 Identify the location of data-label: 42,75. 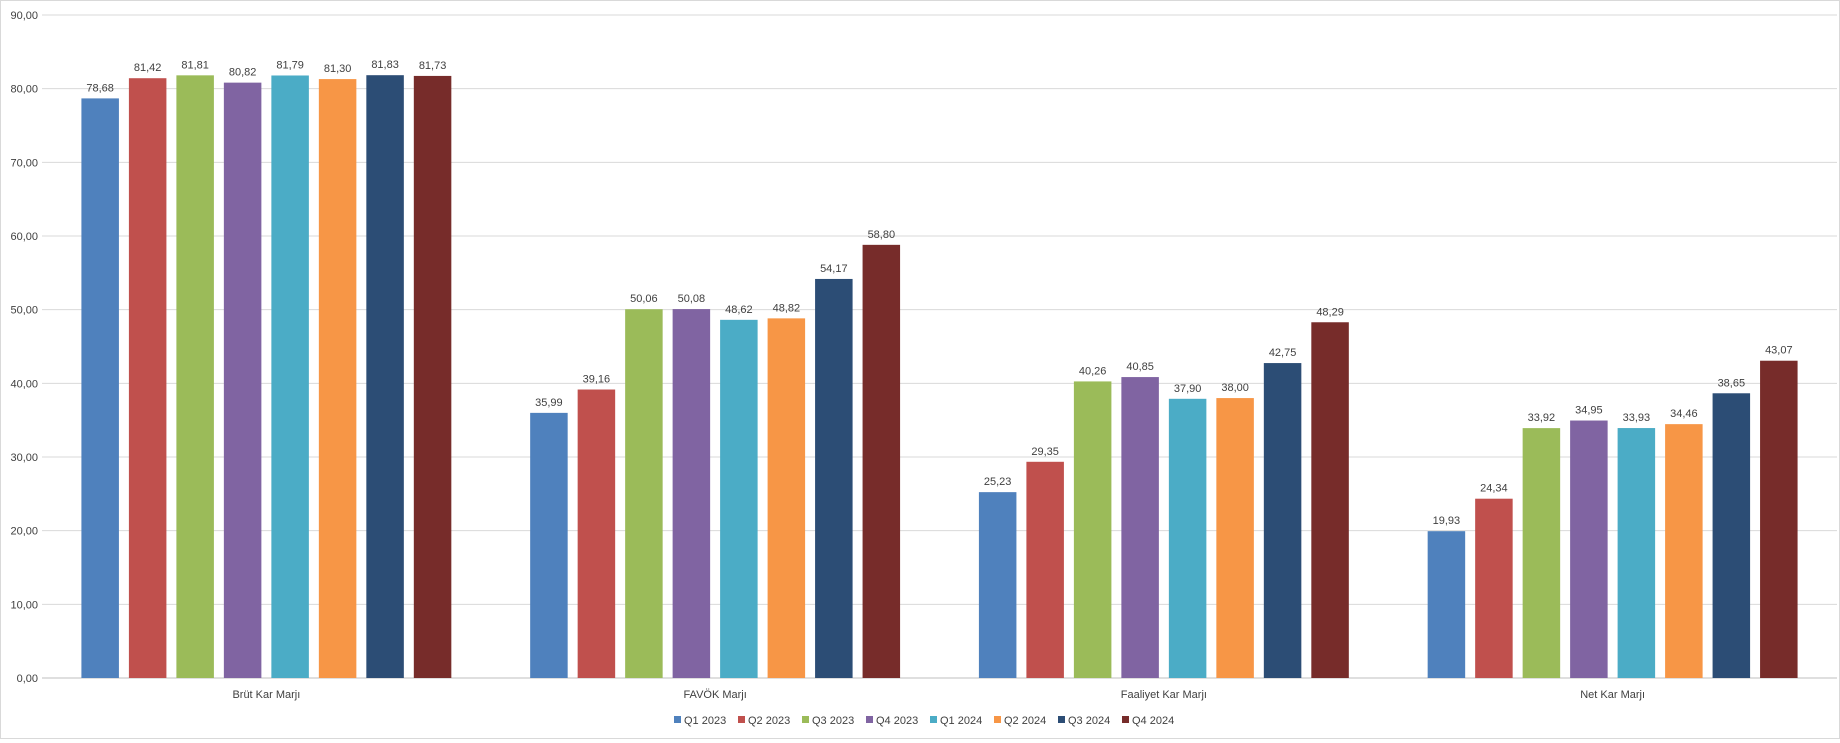
(1283, 353).